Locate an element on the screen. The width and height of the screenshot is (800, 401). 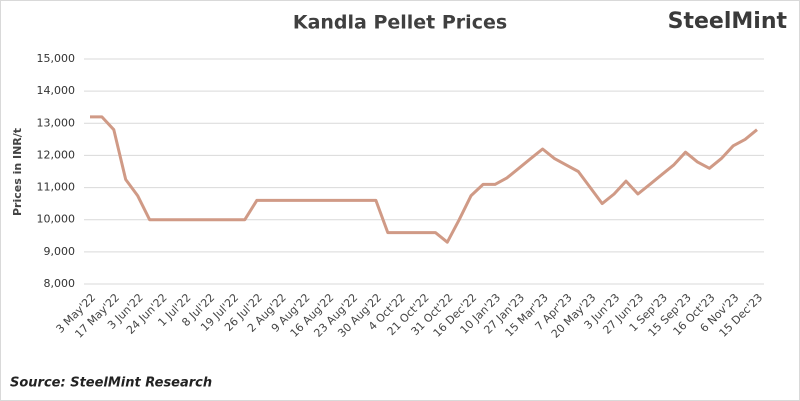
y-tick-label: 15,000 is located at coordinates (56, 58).